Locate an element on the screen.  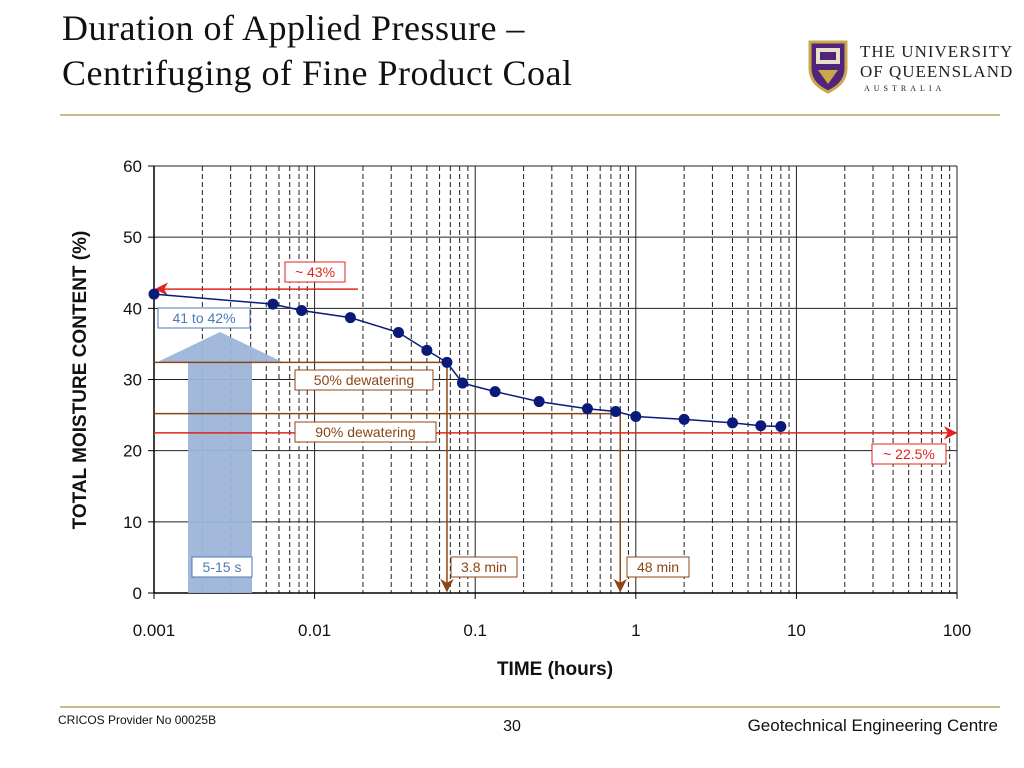
annotation-90-dewatering-box is located at coordinates (365, 432).